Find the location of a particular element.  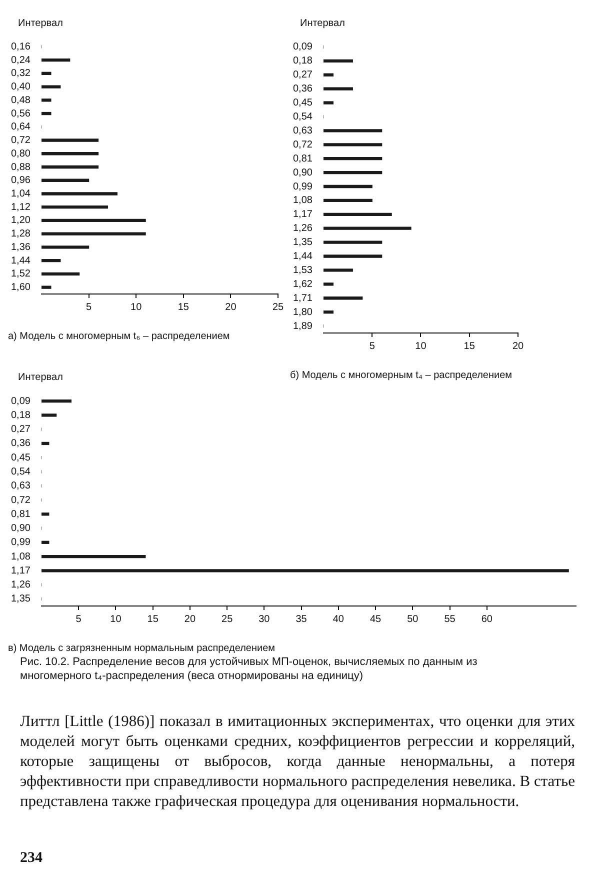

y-tick-label: 1,35 is located at coordinates (302, 242).